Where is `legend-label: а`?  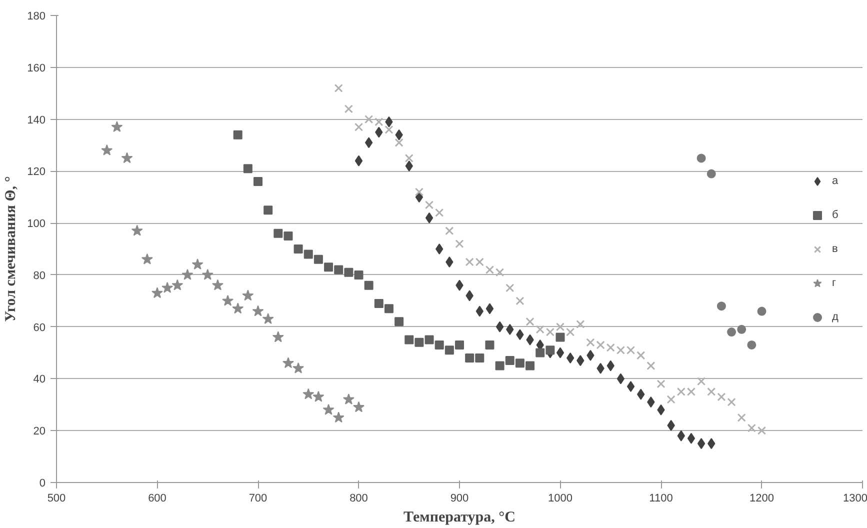
legend-label: а is located at coordinates (836, 180).